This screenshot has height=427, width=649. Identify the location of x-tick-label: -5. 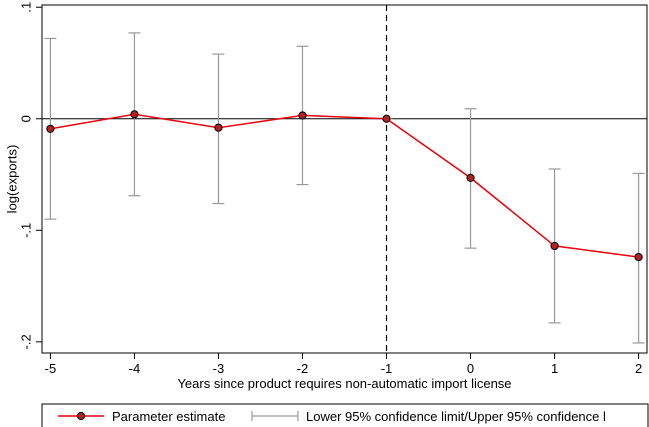
(51, 368).